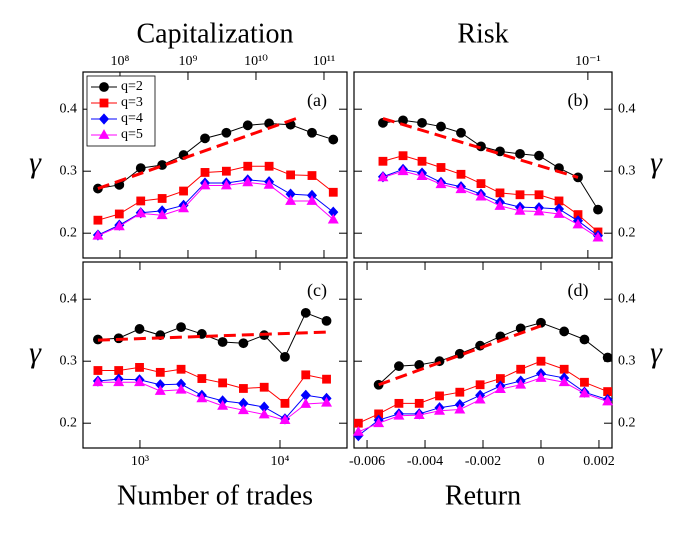 The width and height of the screenshot is (699, 540). I want to click on x-tick-label: 10⁻¹, so click(588, 61).